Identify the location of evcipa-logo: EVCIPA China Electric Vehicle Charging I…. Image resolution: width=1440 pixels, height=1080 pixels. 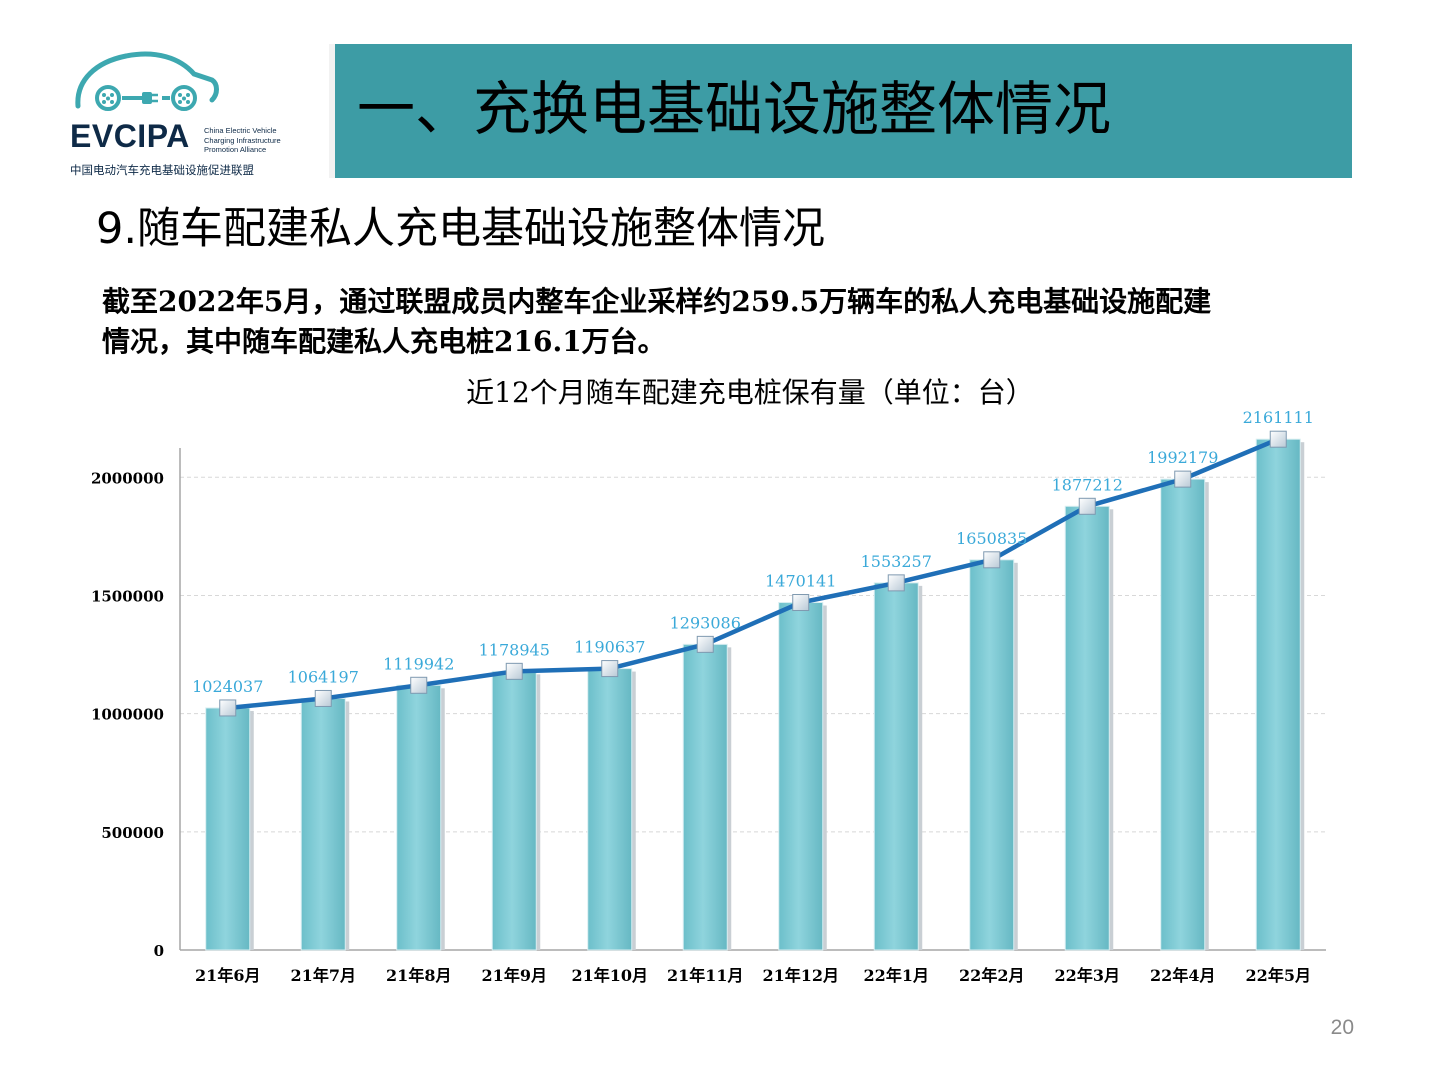
(191, 115).